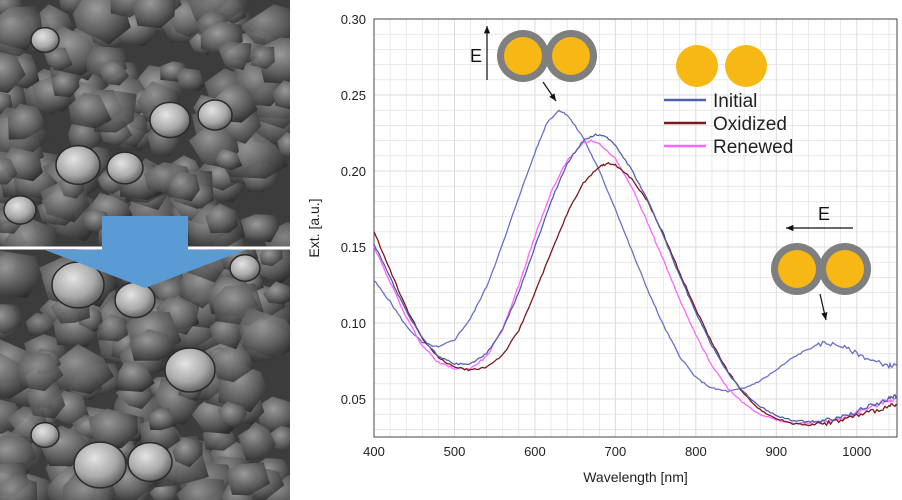  I want to click on down-arrow-icon, so click(145, 252).